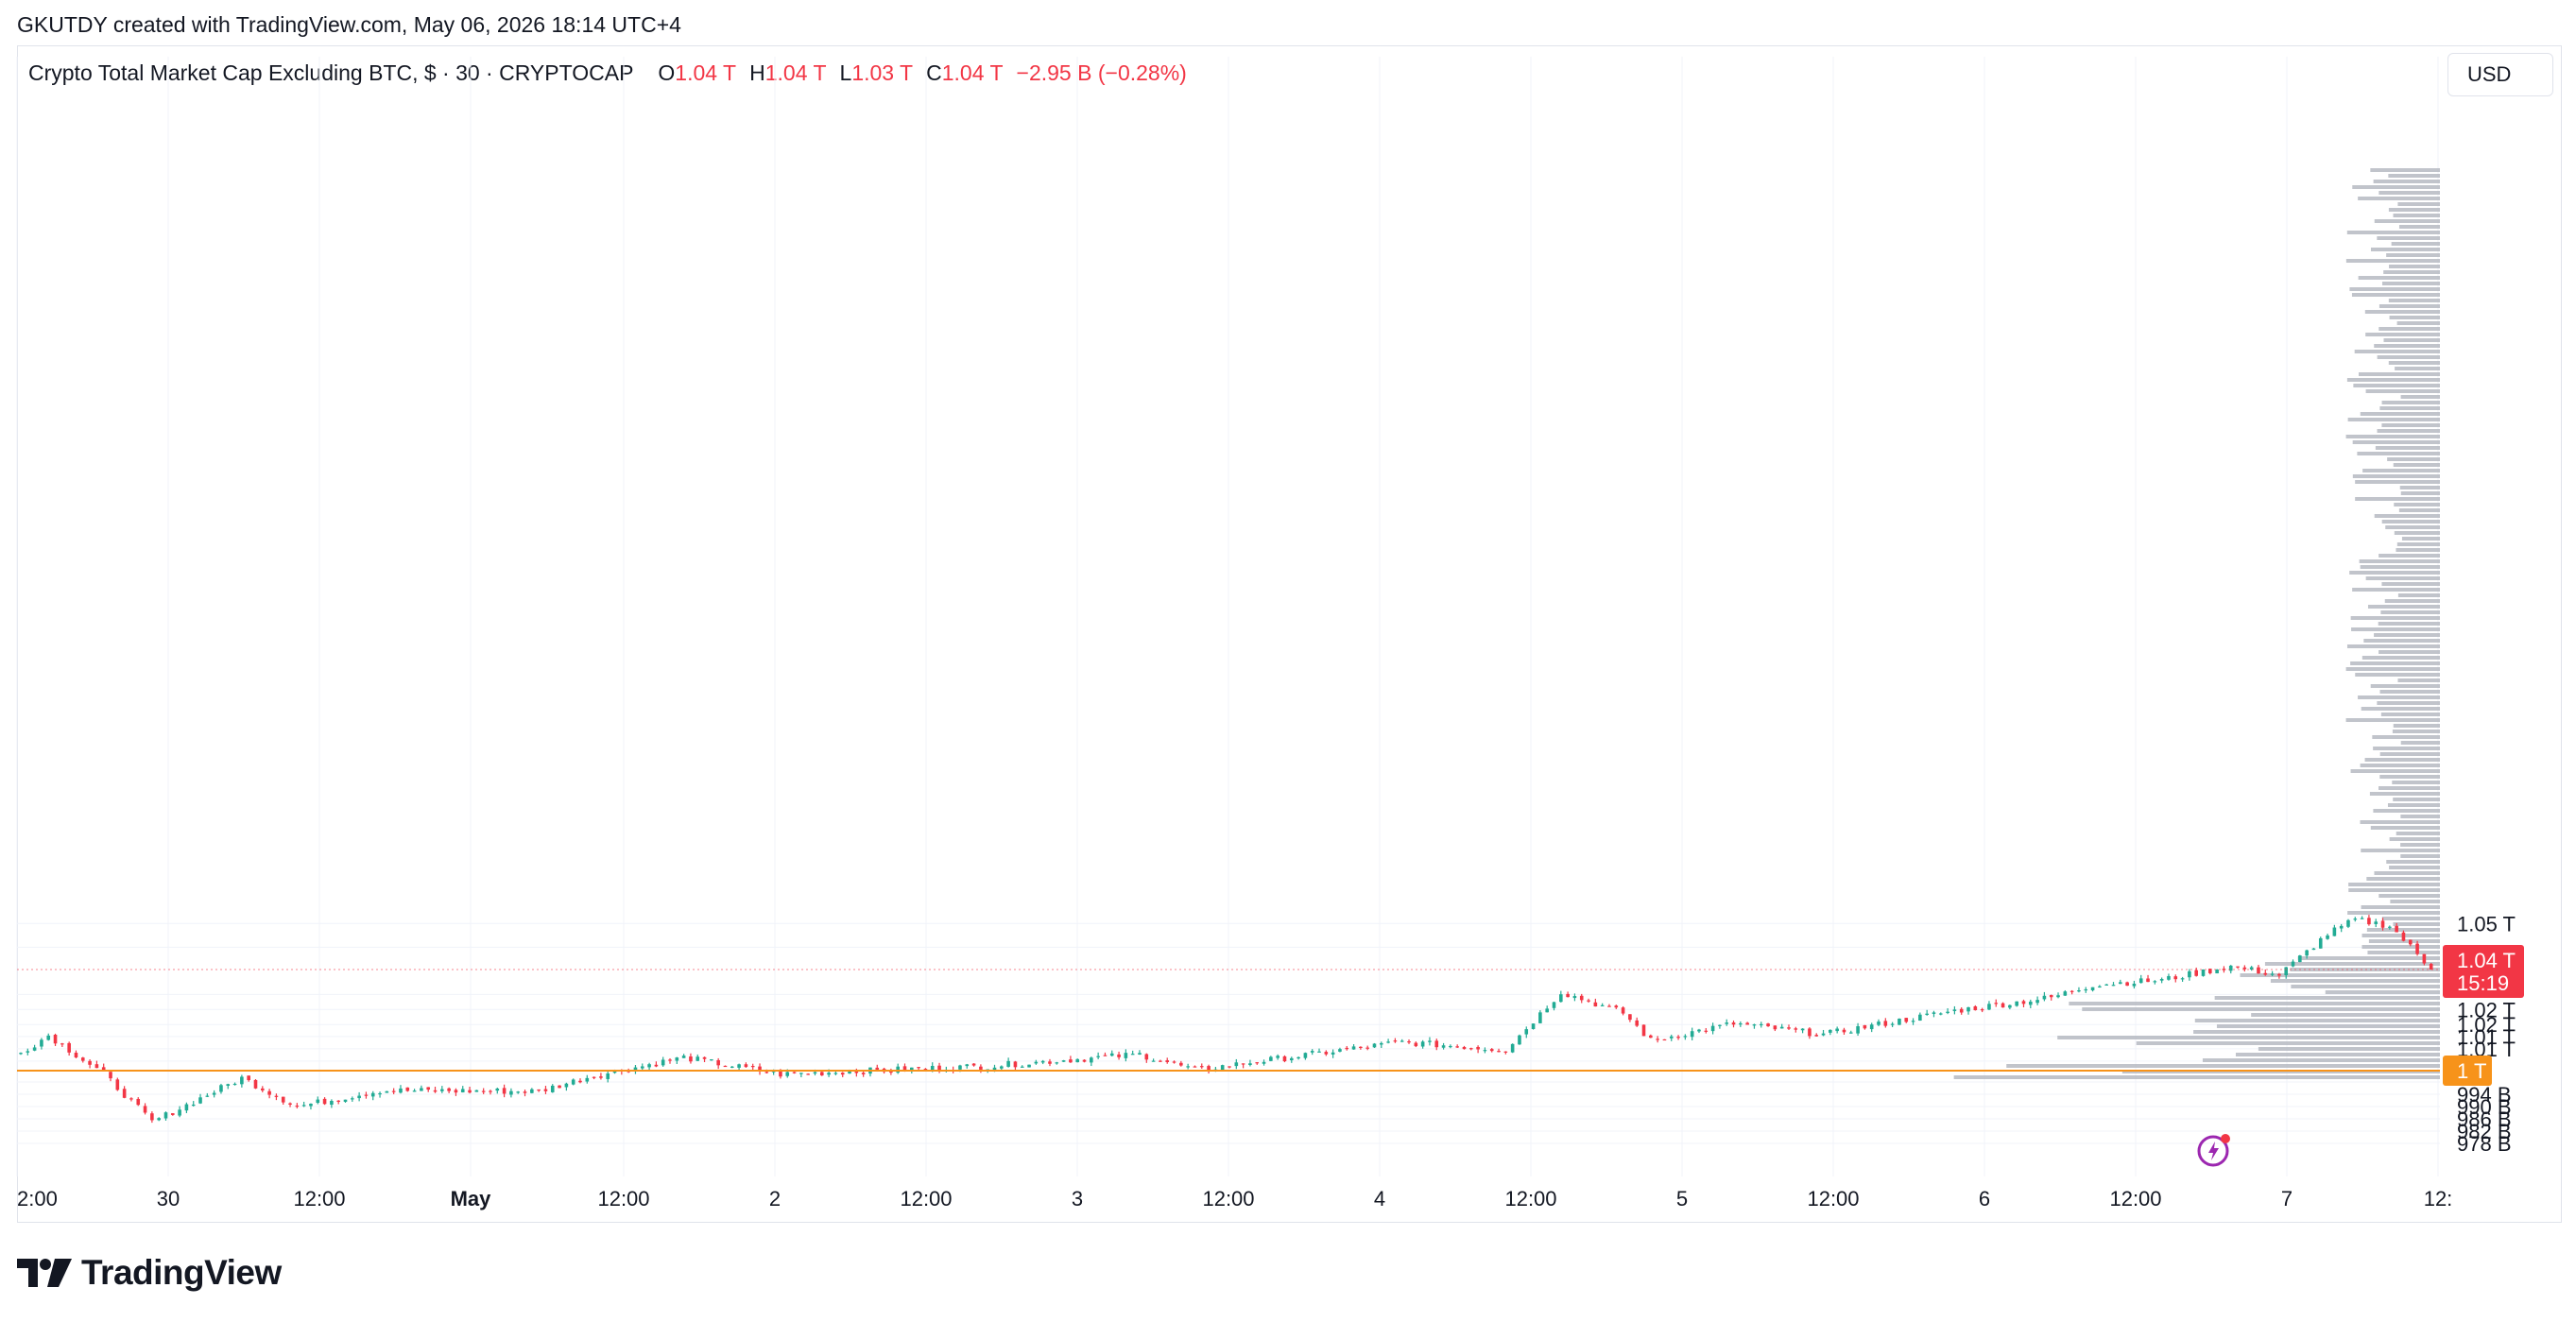  Describe the element at coordinates (149, 1273) in the screenshot. I see `tradingview-footer: TradingView` at that location.